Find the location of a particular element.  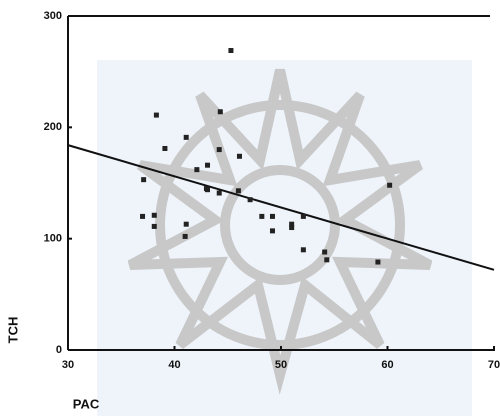

x-tick-label: 40 is located at coordinates (174, 365).